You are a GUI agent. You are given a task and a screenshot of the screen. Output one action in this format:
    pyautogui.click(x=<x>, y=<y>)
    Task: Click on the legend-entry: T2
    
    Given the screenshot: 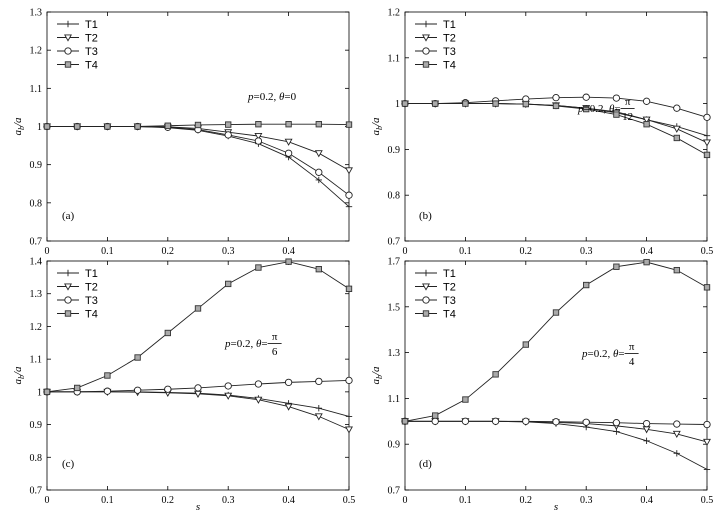 What is the action you would take?
    pyautogui.click(x=91, y=288)
    